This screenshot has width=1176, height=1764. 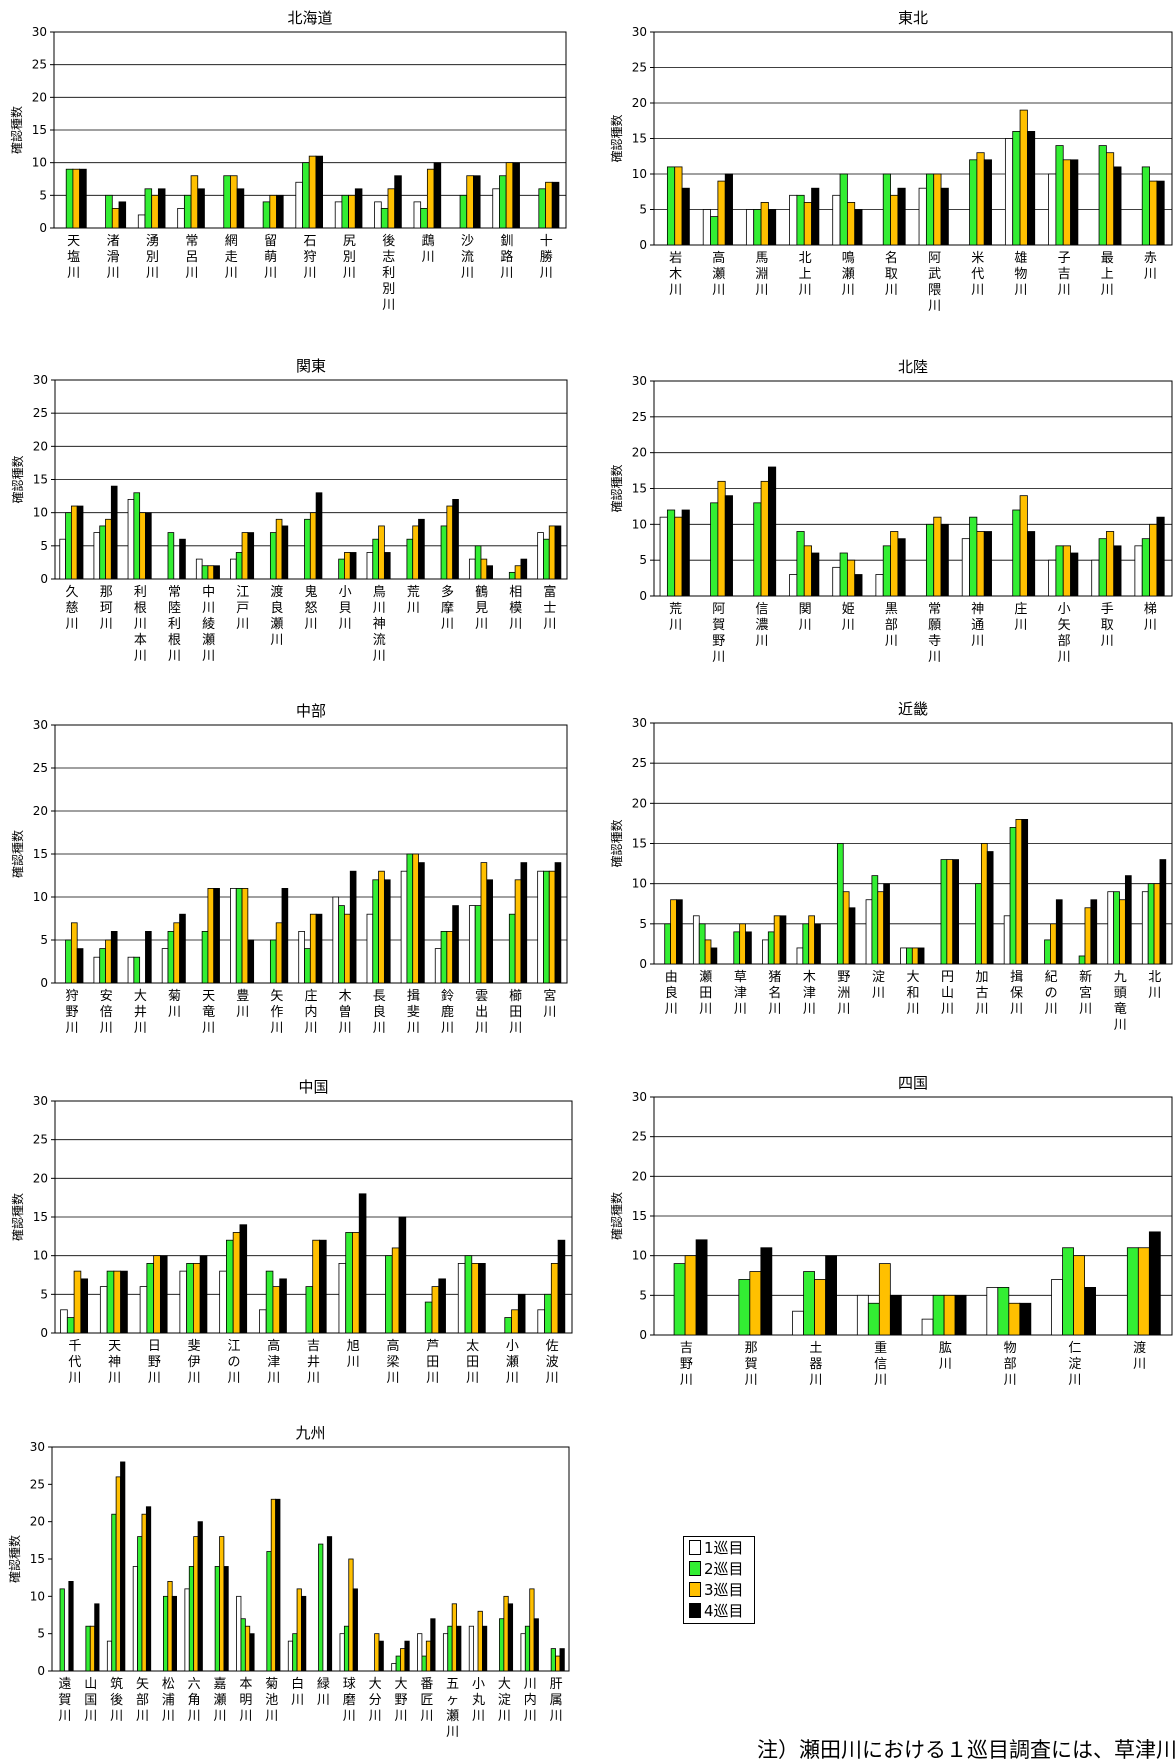 I want to click on category-label-char: 浦, so click(x=168, y=1700).